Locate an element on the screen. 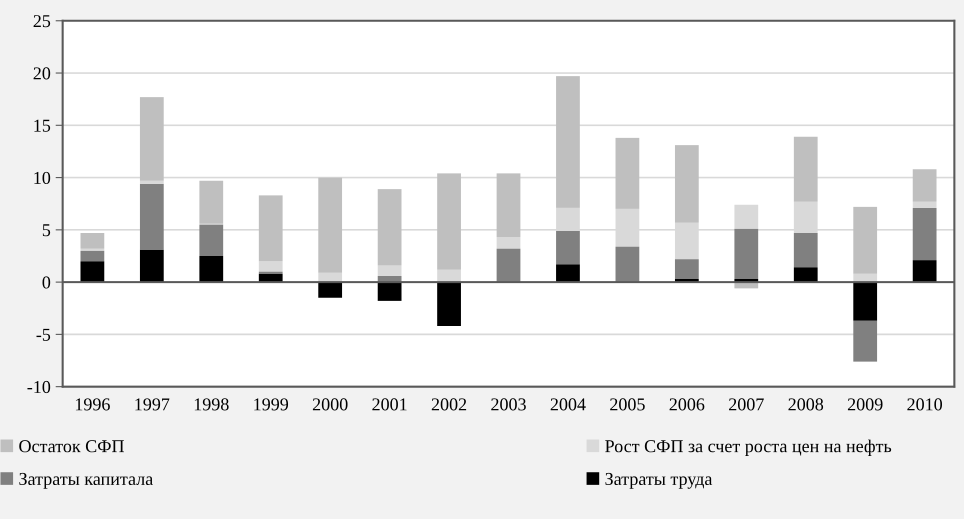 Image resolution: width=964 pixels, height=519 pixels. y-tick-label: 5 is located at coordinates (46, 230).